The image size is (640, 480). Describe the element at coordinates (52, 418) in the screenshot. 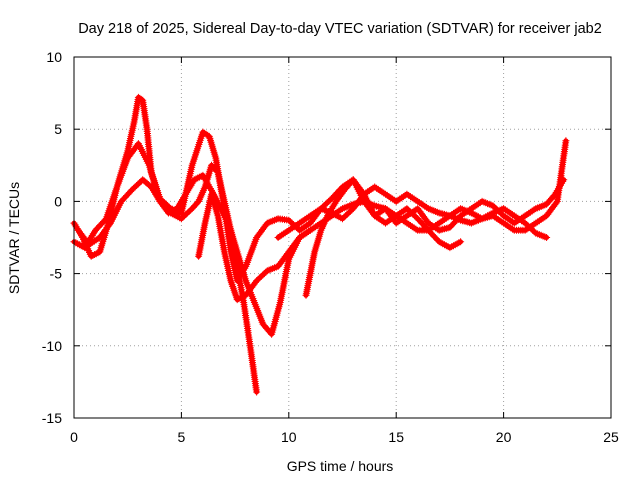

I see `y-tick-label: -15` at that location.